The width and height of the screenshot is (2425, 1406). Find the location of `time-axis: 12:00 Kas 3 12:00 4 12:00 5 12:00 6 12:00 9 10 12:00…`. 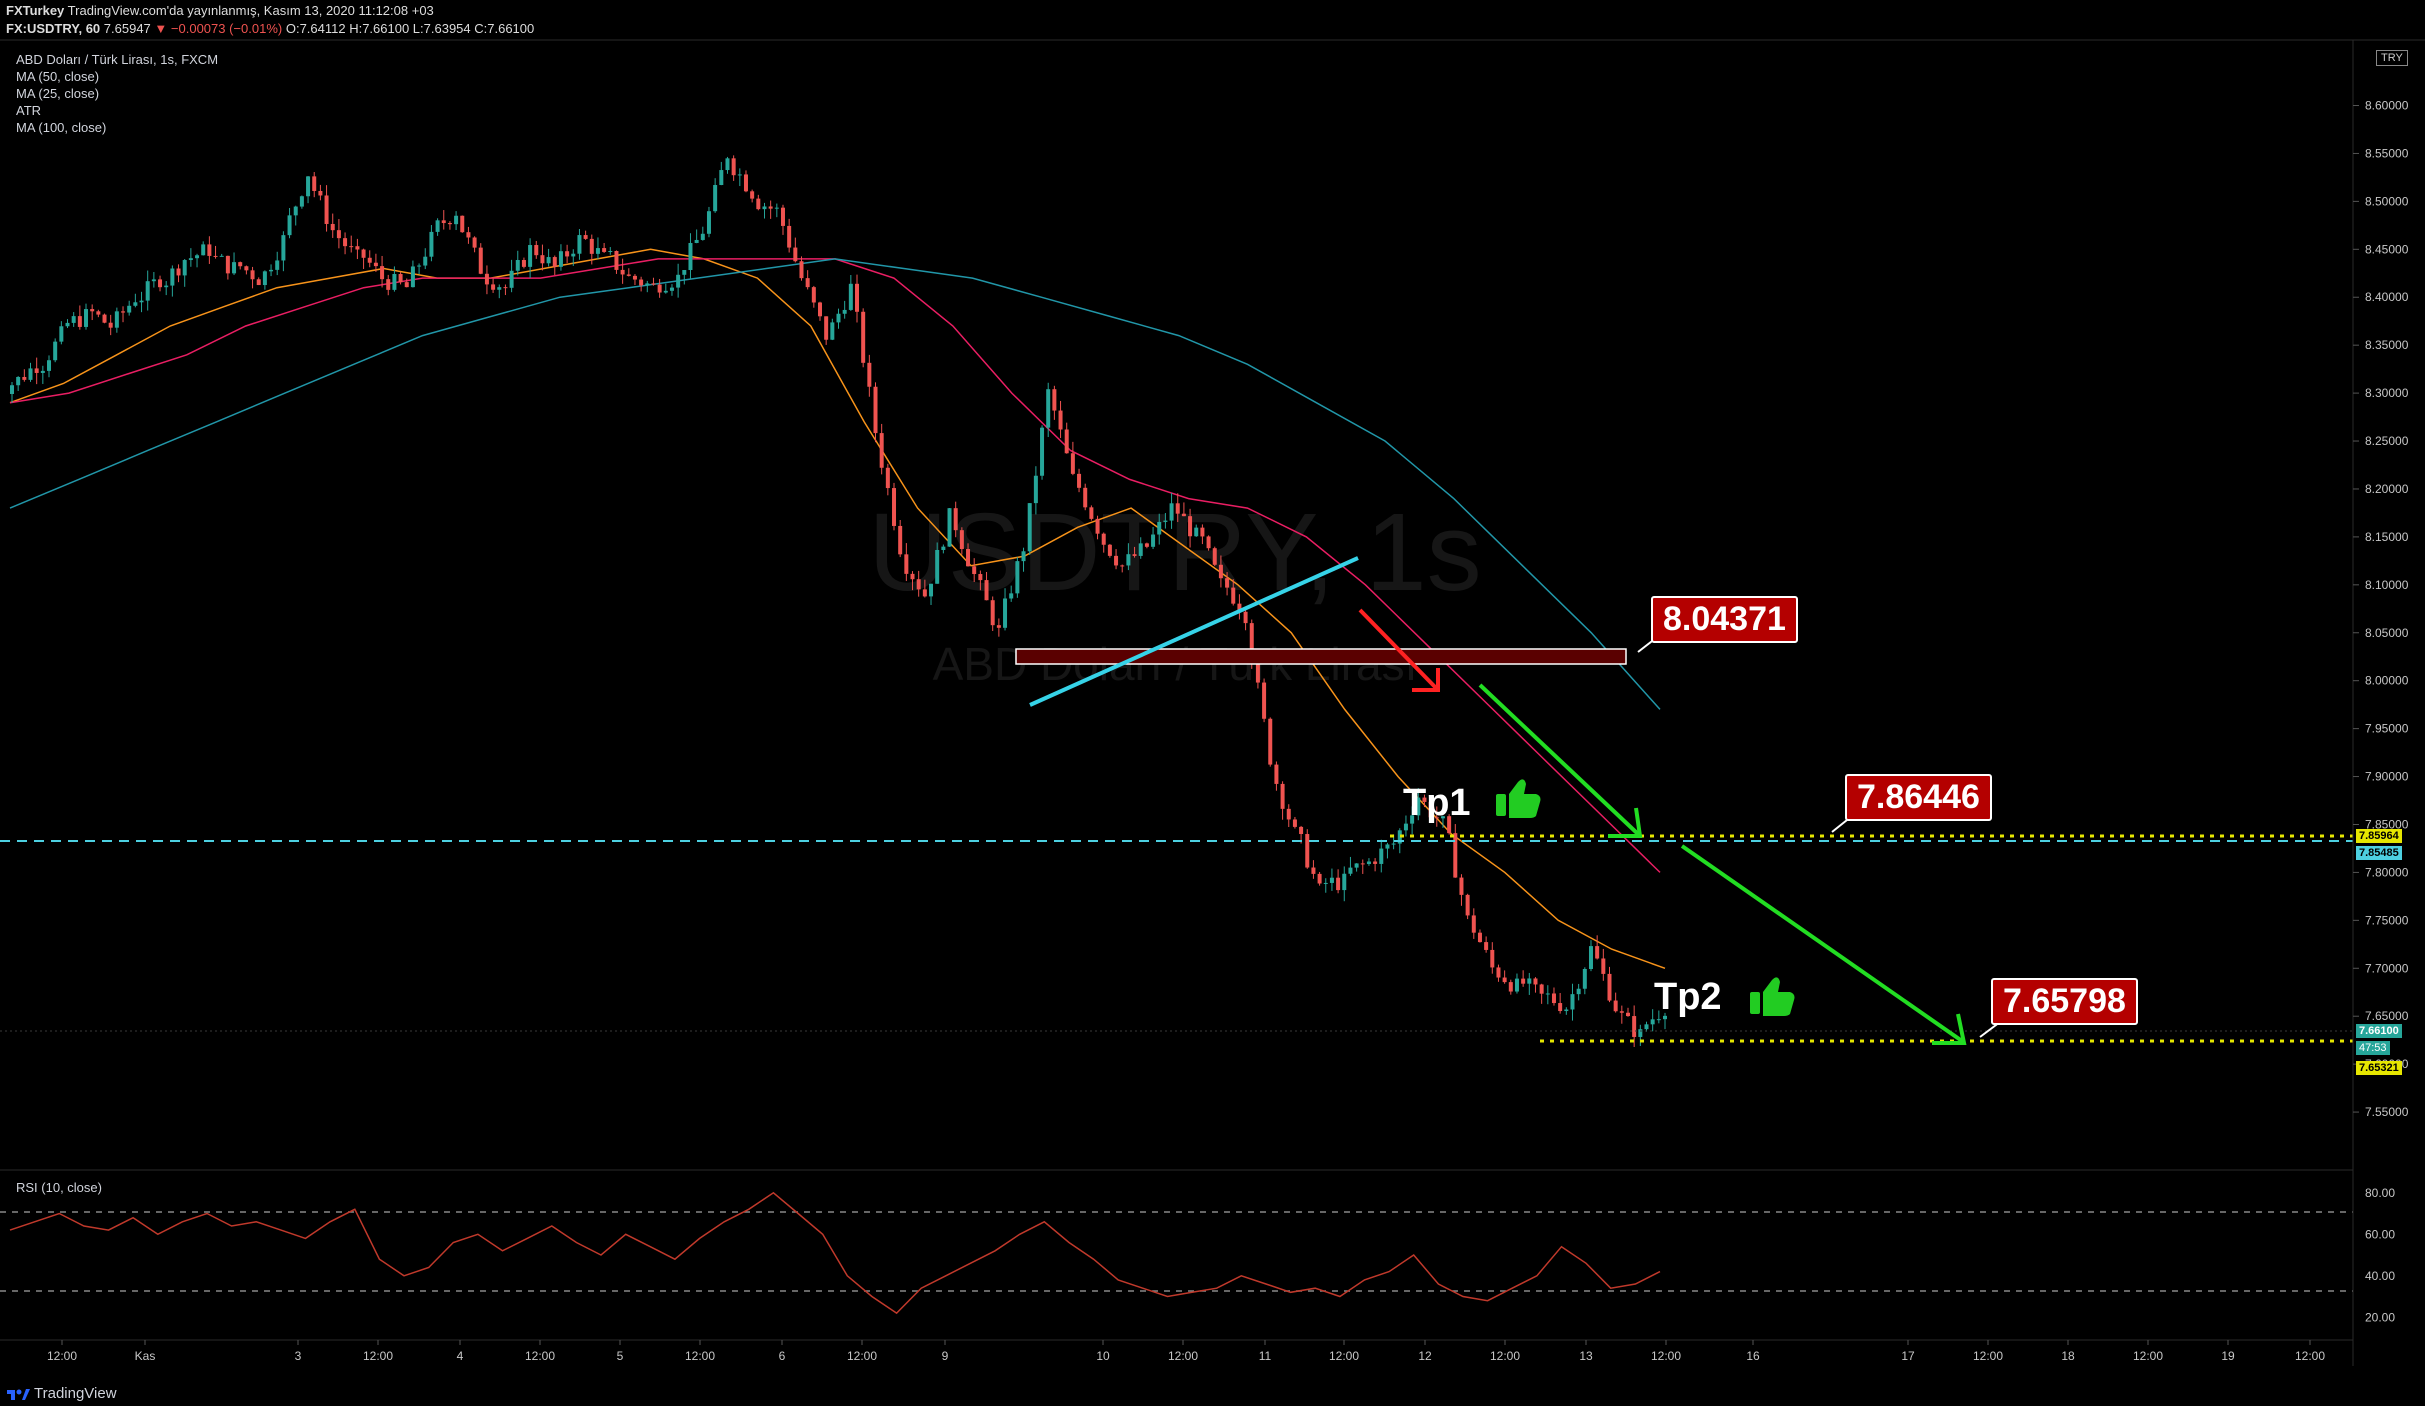

time-axis: 12:00 Kas 3 12:00 4 12:00 5 12:00 6 12:00 9 10 12:00… is located at coordinates (1186, 1351).